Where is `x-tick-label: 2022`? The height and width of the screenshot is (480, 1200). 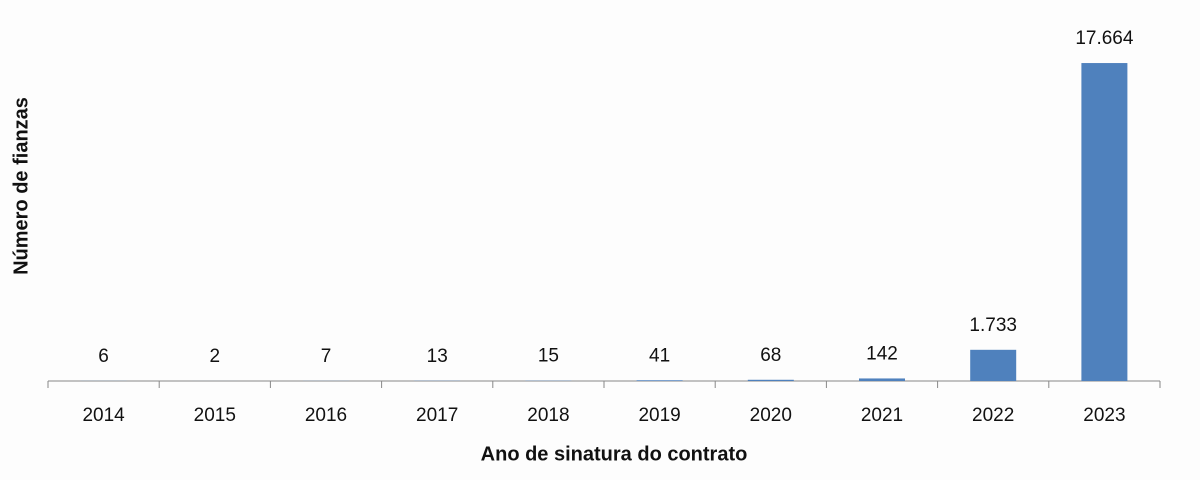
x-tick-label: 2022 is located at coordinates (993, 415).